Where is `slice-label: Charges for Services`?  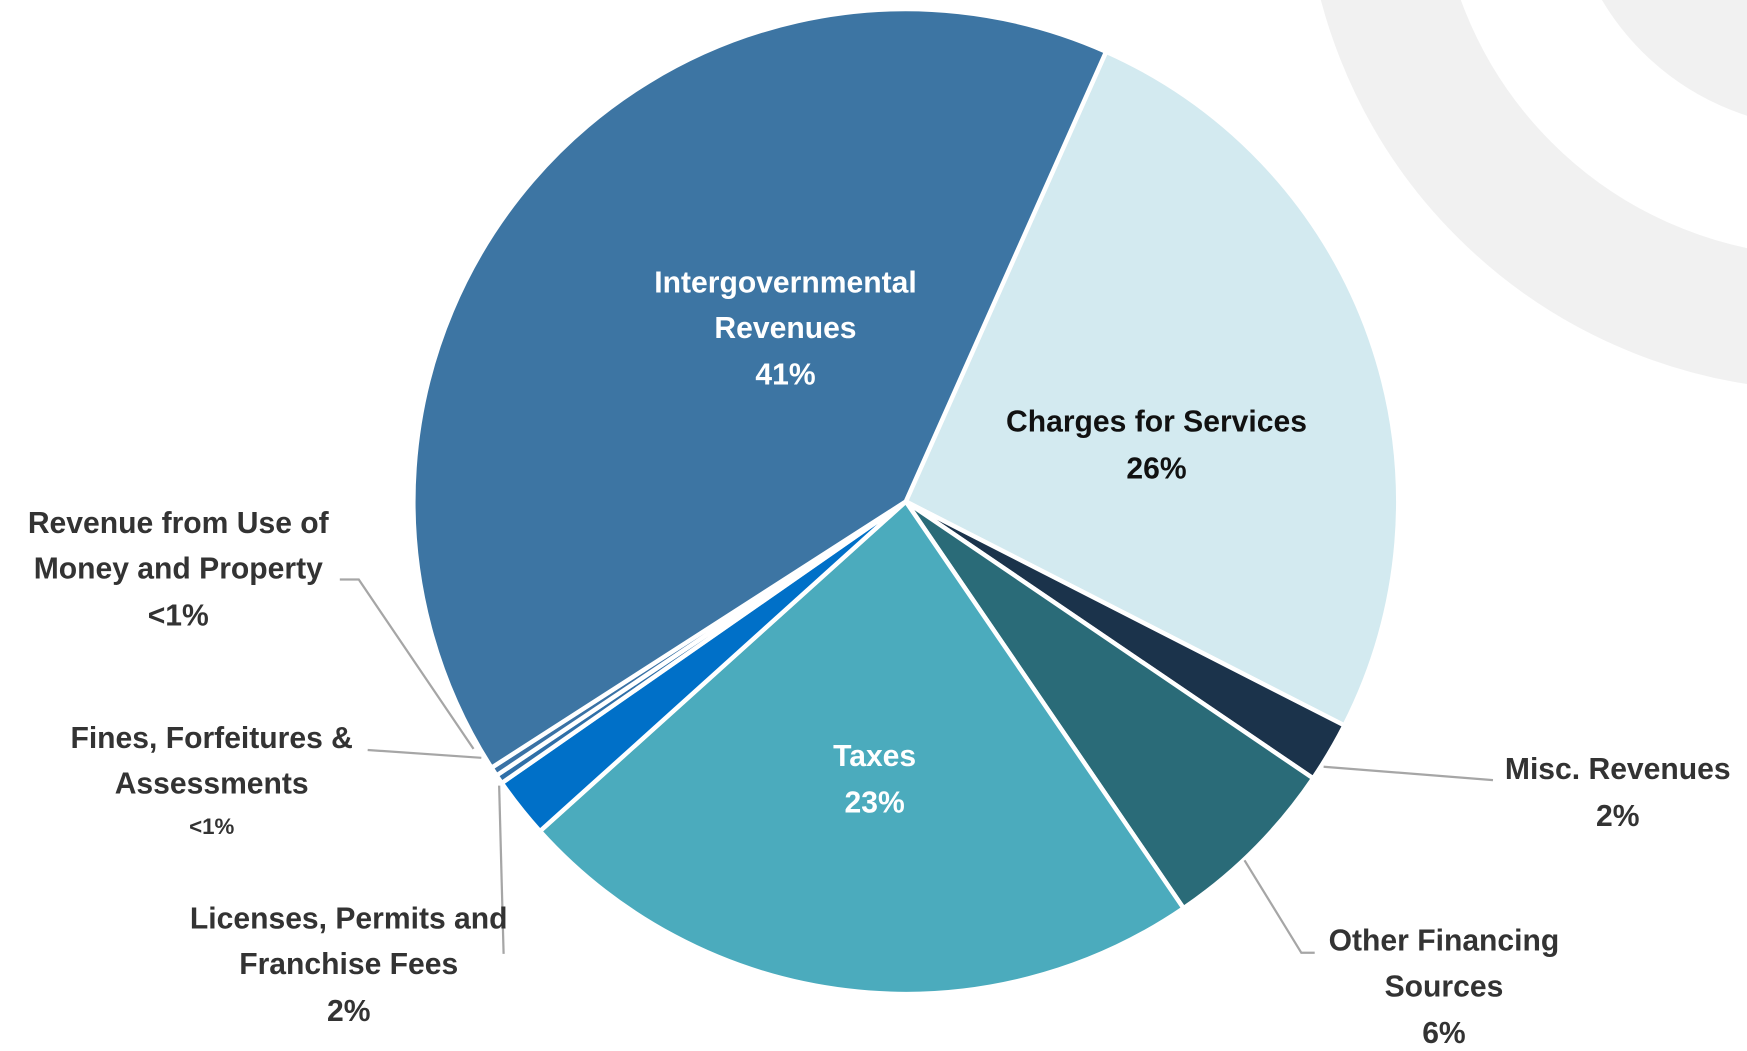
slice-label: Charges for Services is located at coordinates (1156, 422).